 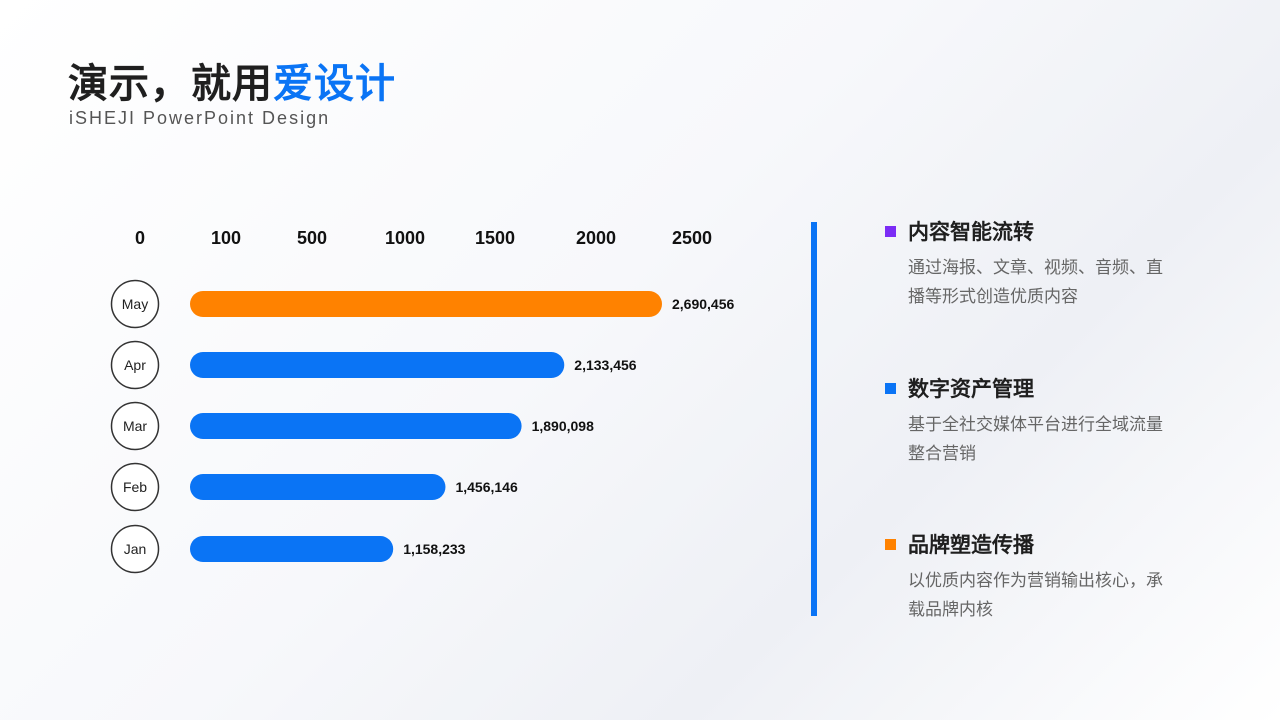 I want to click on feature-header: 数字资产管理, so click(x=1075, y=388).